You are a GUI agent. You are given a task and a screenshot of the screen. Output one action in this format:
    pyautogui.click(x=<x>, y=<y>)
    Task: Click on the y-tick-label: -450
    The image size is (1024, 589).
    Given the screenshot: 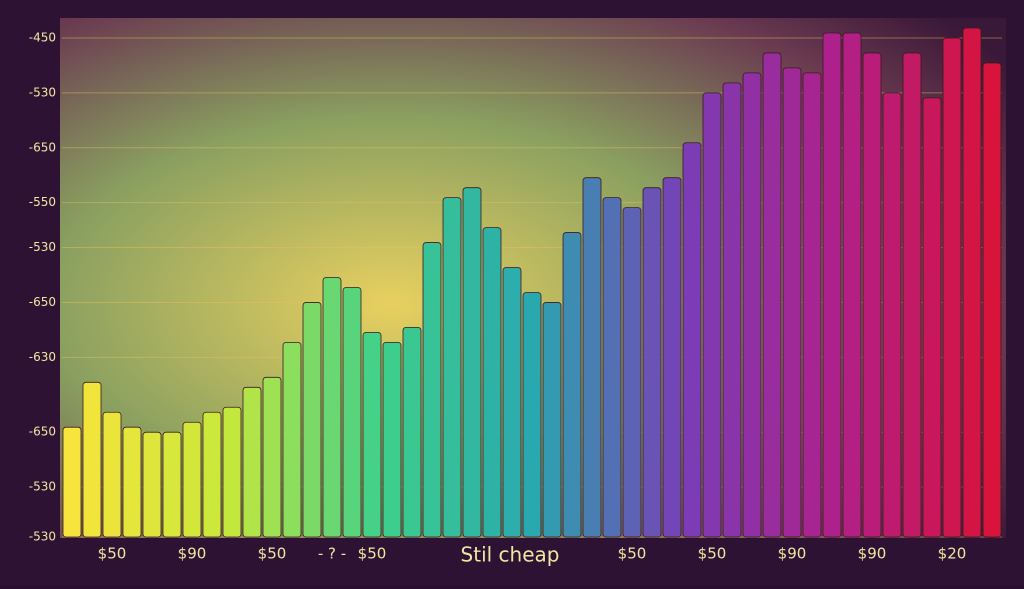 What is the action you would take?
    pyautogui.click(x=42, y=37)
    